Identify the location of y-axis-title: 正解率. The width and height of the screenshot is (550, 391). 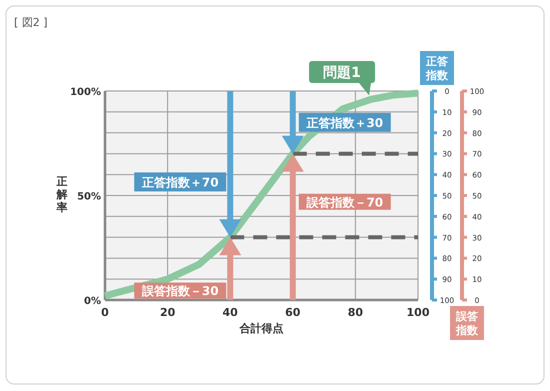
(62, 194).